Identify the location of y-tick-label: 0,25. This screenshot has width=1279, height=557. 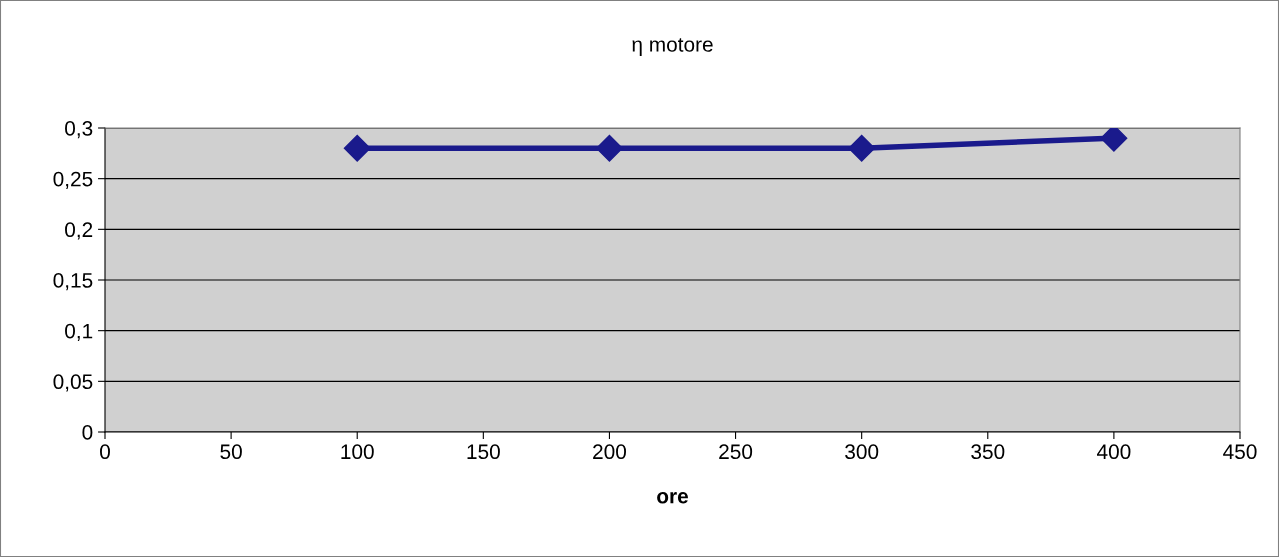
(73, 180).